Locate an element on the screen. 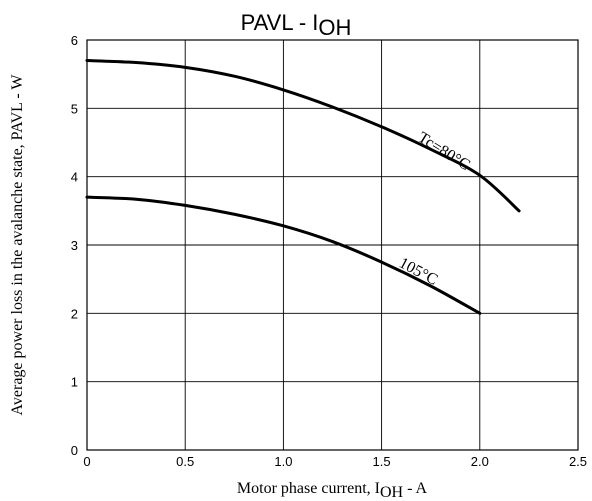 This screenshot has height=501, width=592. y-tick-label: 3 is located at coordinates (74, 245).